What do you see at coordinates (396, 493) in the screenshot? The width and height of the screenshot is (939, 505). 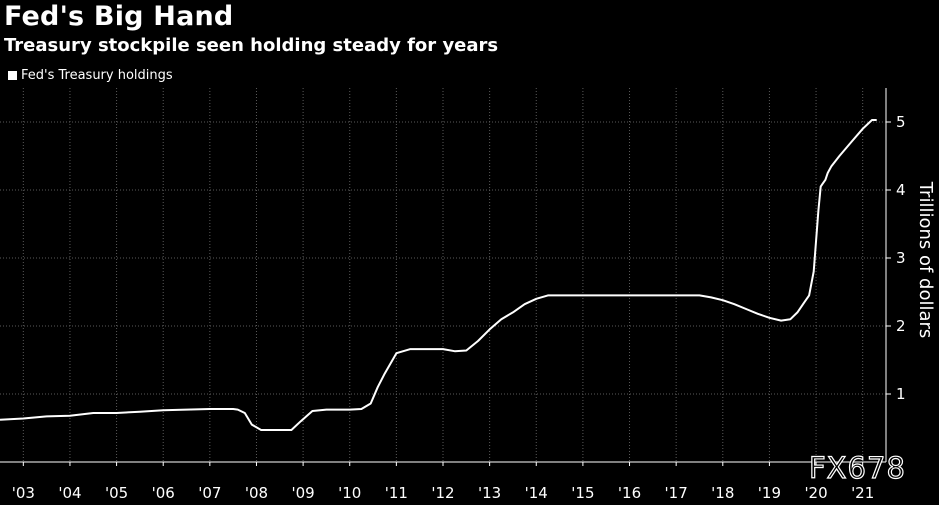 I see `x-tick-label-'11: '11` at bounding box center [396, 493].